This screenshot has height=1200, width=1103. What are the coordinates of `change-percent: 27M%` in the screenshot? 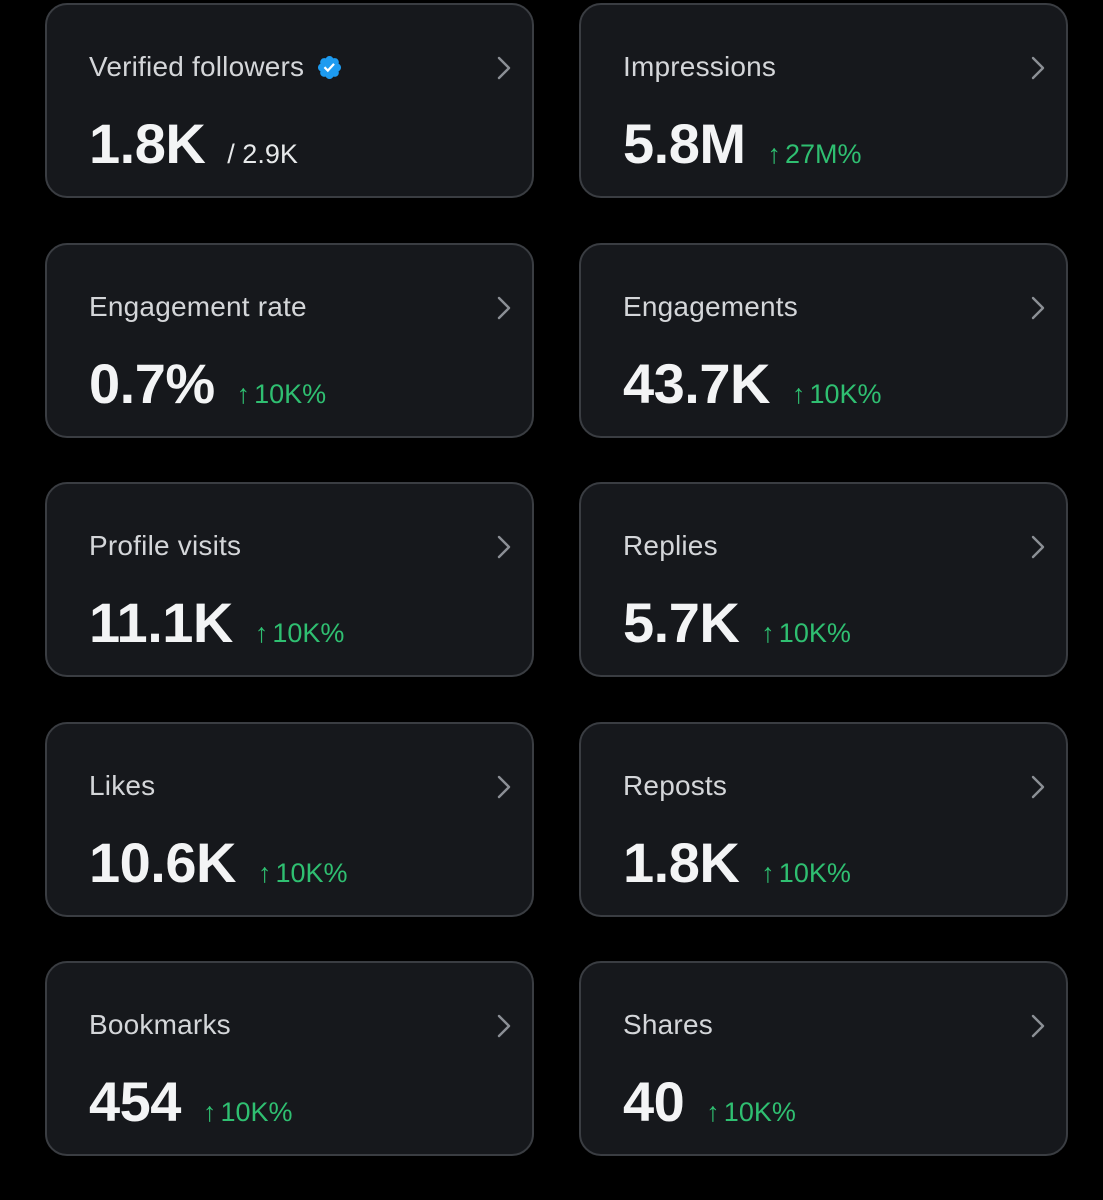 It's located at (823, 154).